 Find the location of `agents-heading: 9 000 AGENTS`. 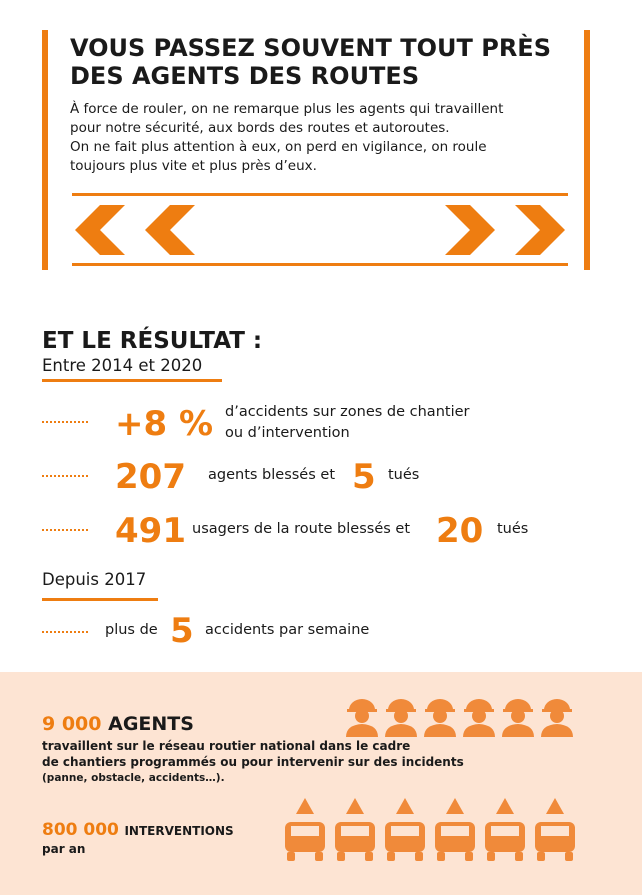

agents-heading: 9 000 AGENTS is located at coordinates (118, 724).